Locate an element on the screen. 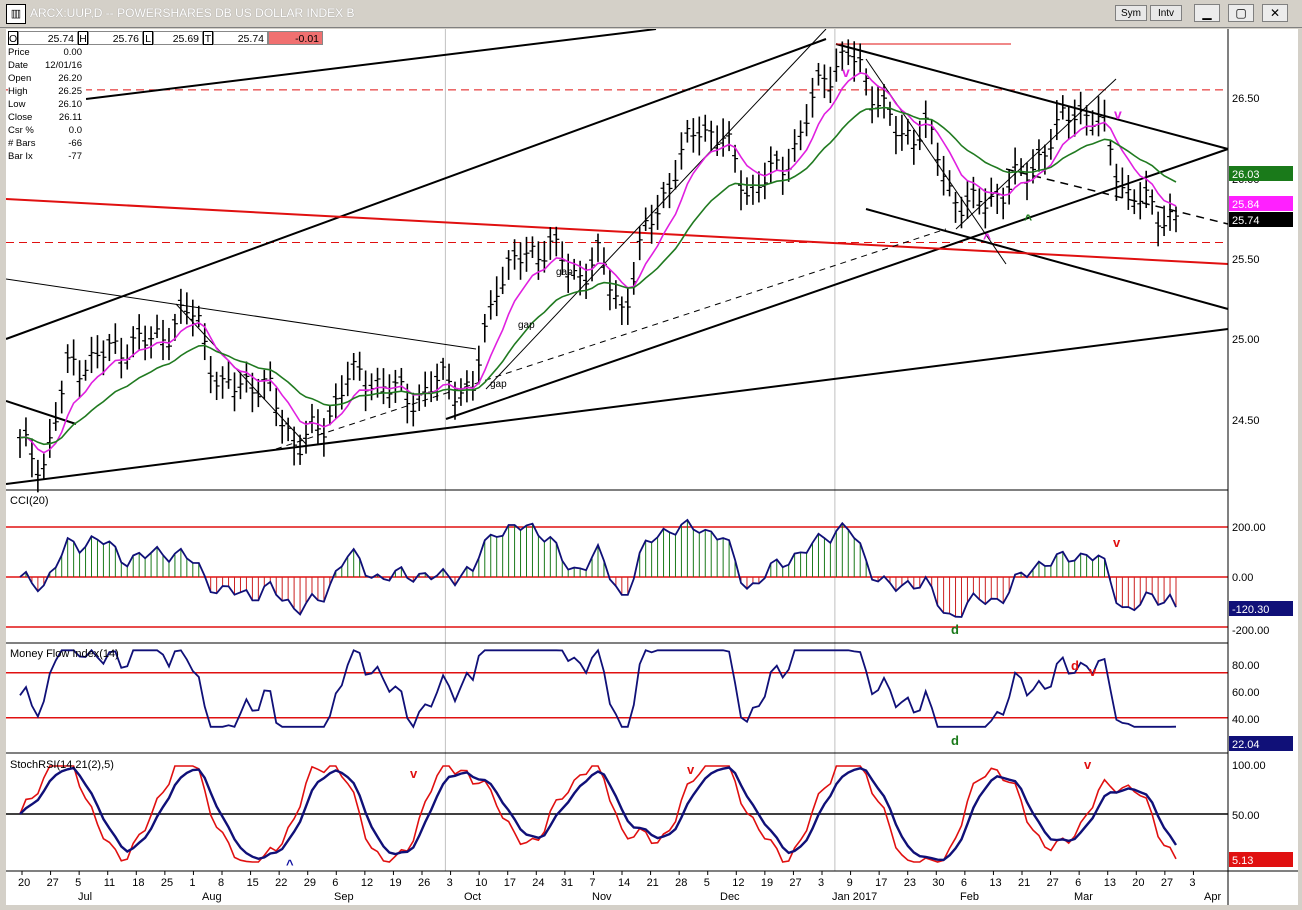 This screenshot has height=910, width=1302. interval-button: Intv is located at coordinates (1166, 13).